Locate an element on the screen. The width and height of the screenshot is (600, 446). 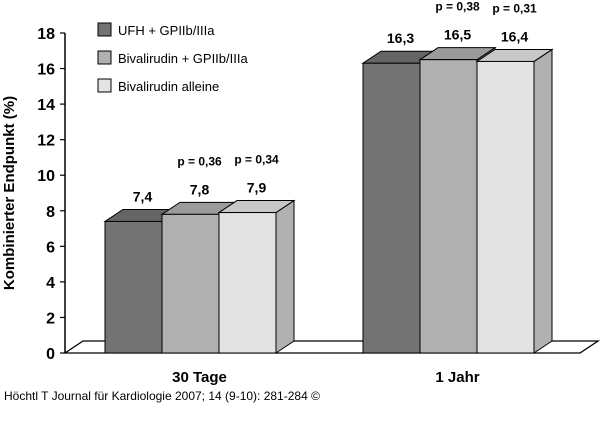
x-tick-label: 1 Jahr is located at coordinates (457, 377).